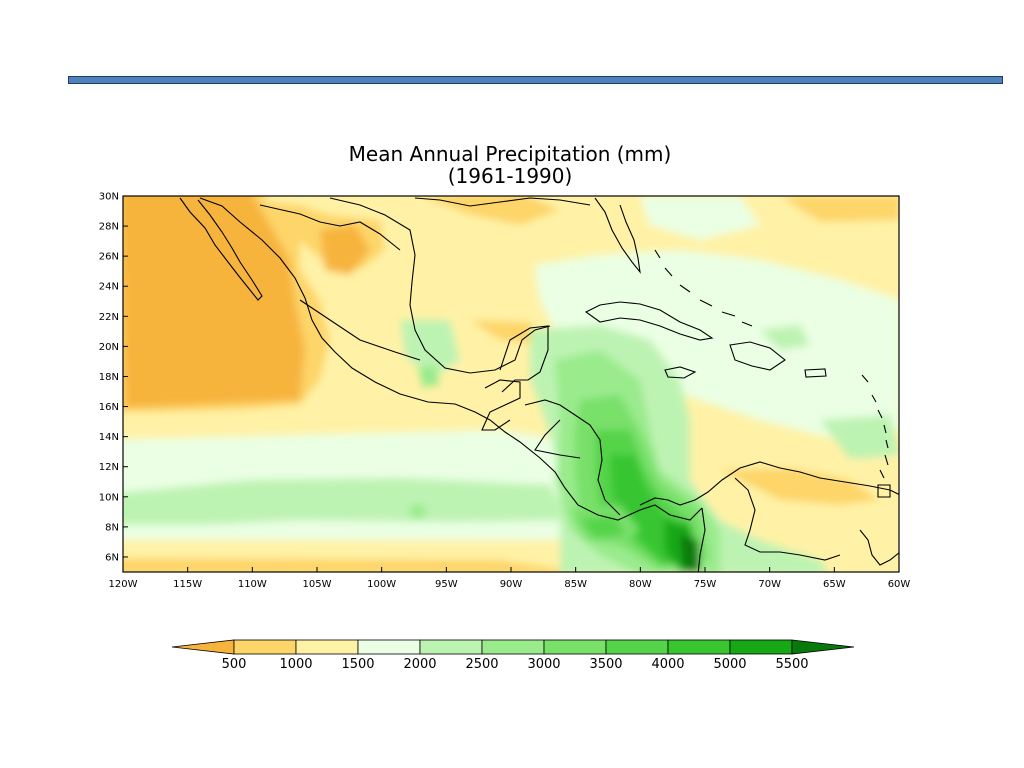 Image resolution: width=1024 pixels, height=768 pixels. Describe the element at coordinates (823, 647) in the screenshot. I see `colorbar-right-arrow` at that location.